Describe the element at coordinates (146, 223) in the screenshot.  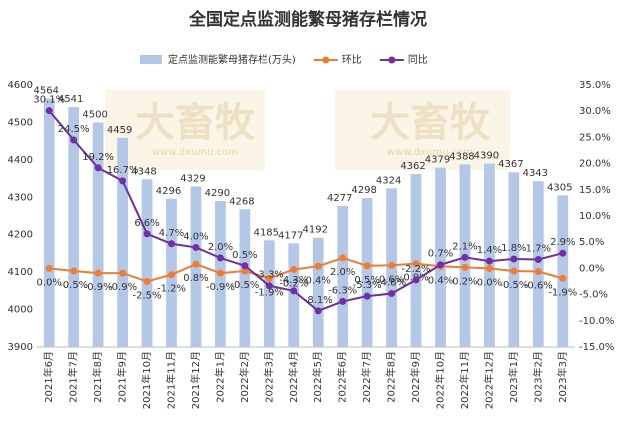
I see `line-value-label: 6.6%` at that location.